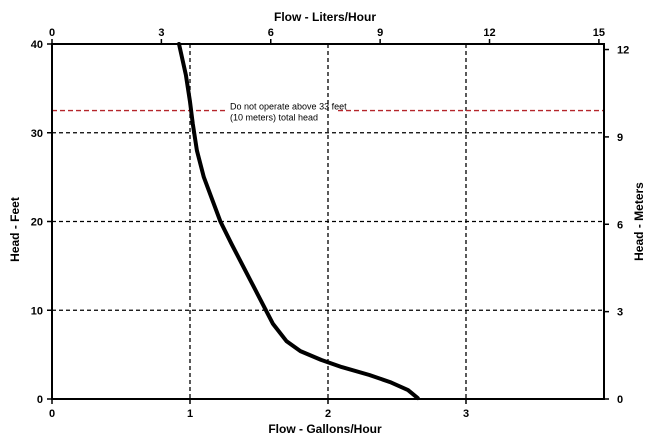  Describe the element at coordinates (15, 229) in the screenshot. I see `y-axis-title: Head - Feet` at that location.